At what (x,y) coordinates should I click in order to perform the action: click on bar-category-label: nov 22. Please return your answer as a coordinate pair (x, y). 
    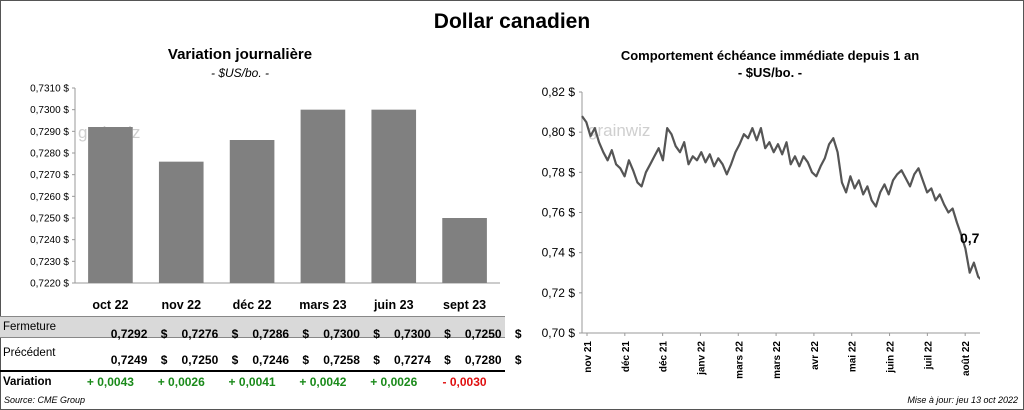
    Looking at the image, I should click on (181, 305).